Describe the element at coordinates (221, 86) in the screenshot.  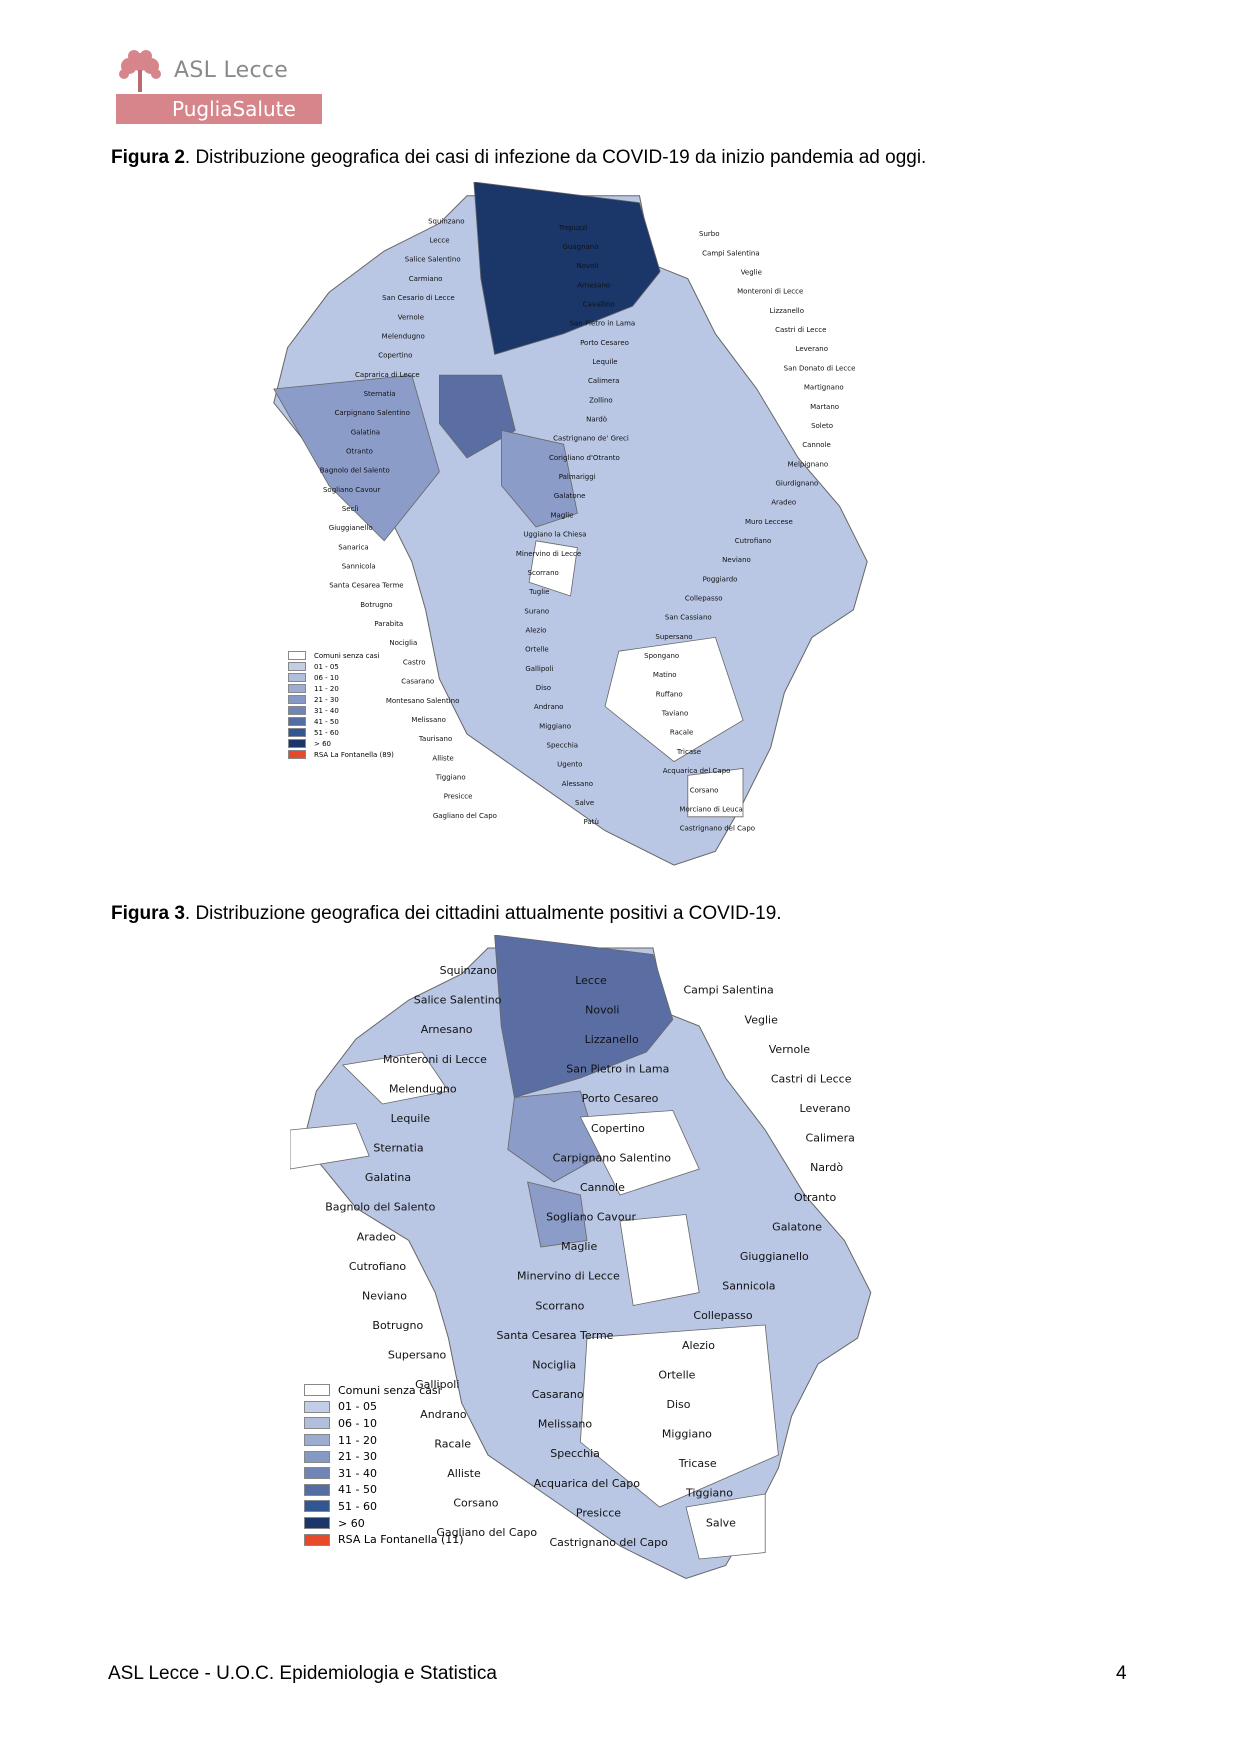
I see `asl-lecce-logo: ASL Lecce PugliaSalute` at that location.